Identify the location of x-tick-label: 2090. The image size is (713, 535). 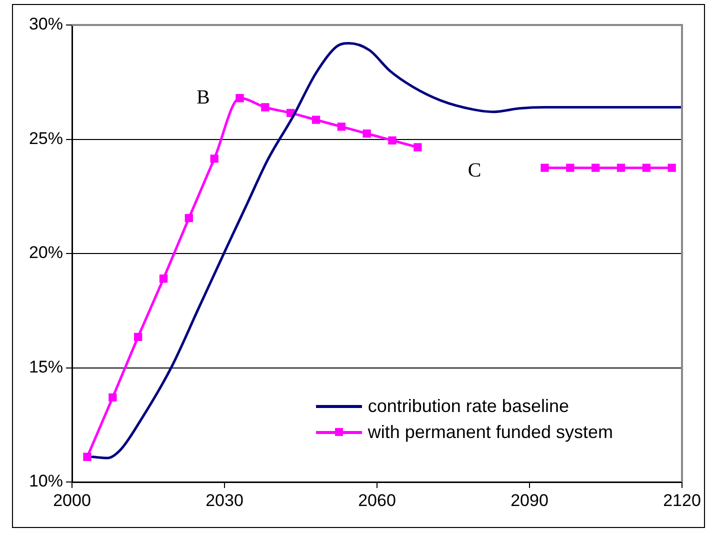
(529, 500).